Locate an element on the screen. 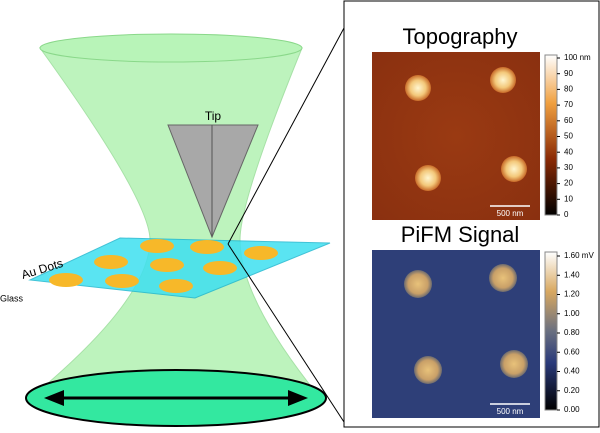 This screenshot has width=600, height=433. colorbar-label: 0 is located at coordinates (566, 214).